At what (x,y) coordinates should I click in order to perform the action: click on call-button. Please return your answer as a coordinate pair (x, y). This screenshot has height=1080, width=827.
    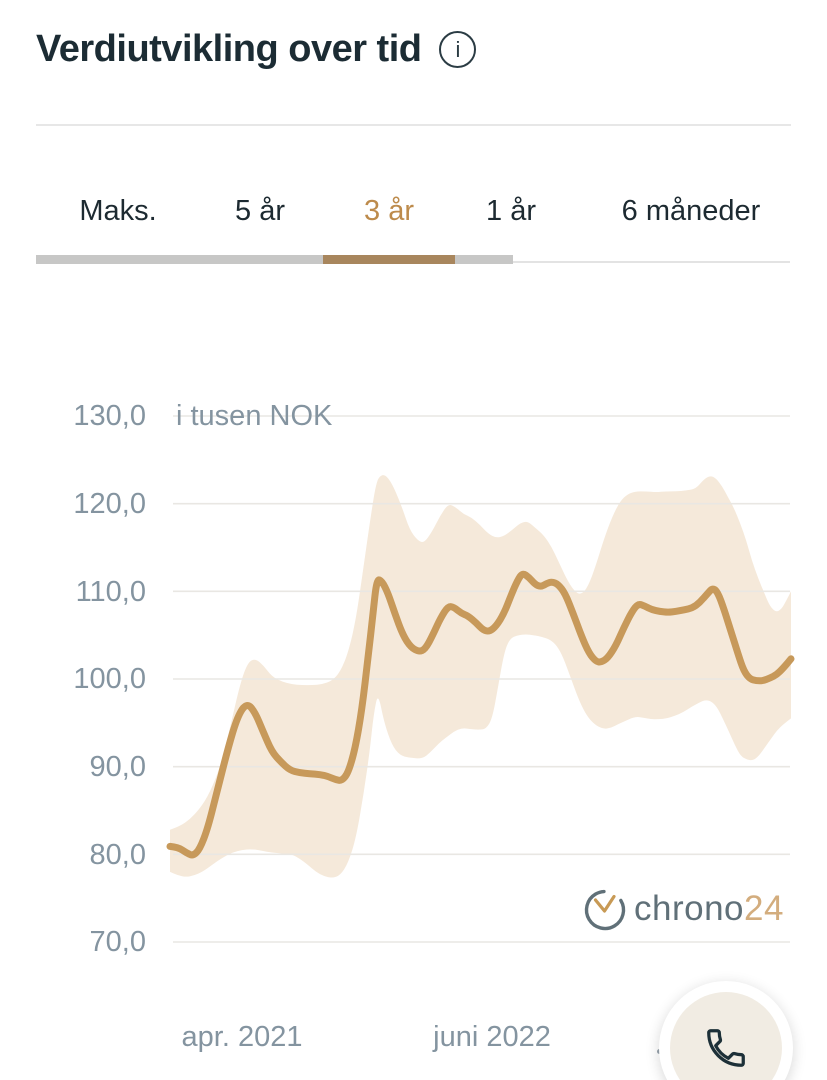
    Looking at the image, I should click on (726, 1030).